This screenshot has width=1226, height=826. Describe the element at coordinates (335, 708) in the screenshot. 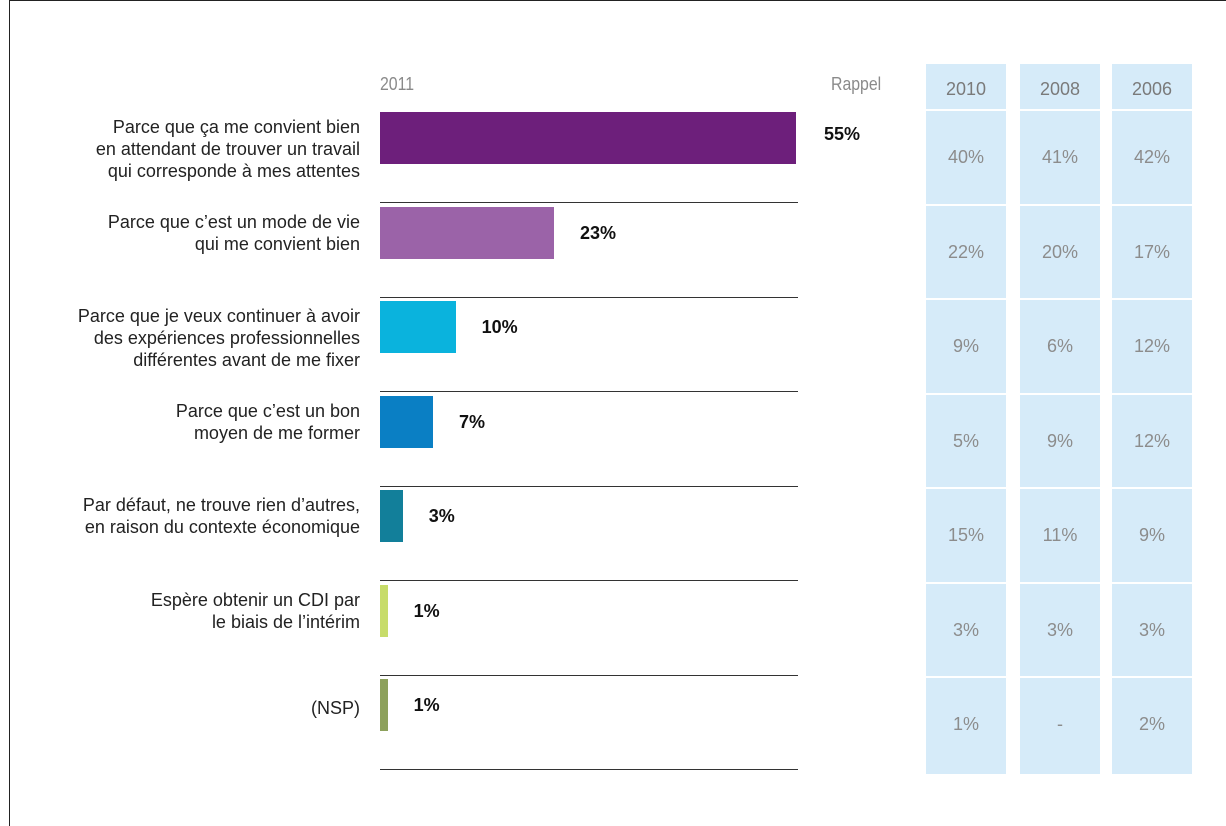

I see `category-label: (NSP)` at that location.